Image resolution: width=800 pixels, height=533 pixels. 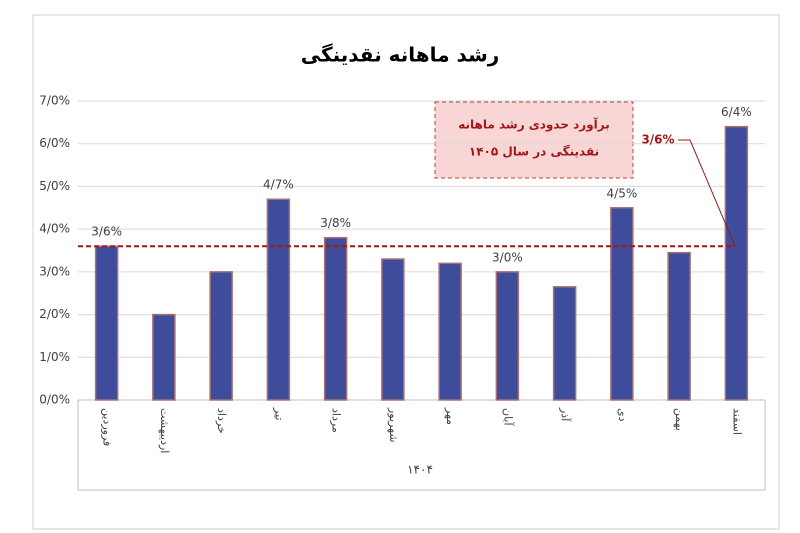 What do you see at coordinates (278, 185) in the screenshot?
I see `value-label: 4/7%` at bounding box center [278, 185].